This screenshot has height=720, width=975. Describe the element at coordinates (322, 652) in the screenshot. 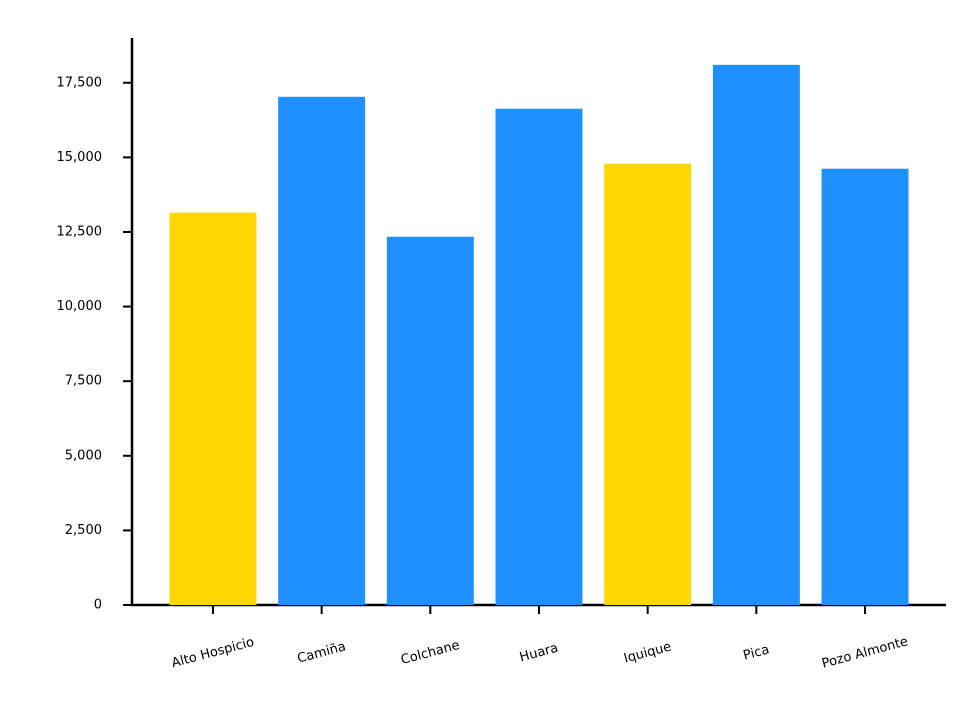

I see `x-tick-label: Camiña` at that location.